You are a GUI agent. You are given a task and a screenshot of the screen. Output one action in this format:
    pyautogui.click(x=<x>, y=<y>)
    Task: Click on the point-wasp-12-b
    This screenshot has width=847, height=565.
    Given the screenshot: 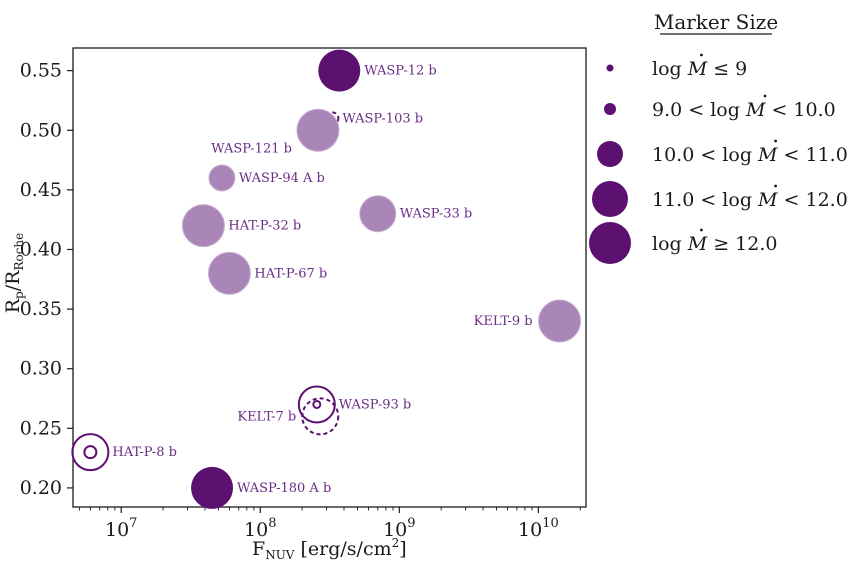 What is the action you would take?
    pyautogui.click(x=339, y=70)
    